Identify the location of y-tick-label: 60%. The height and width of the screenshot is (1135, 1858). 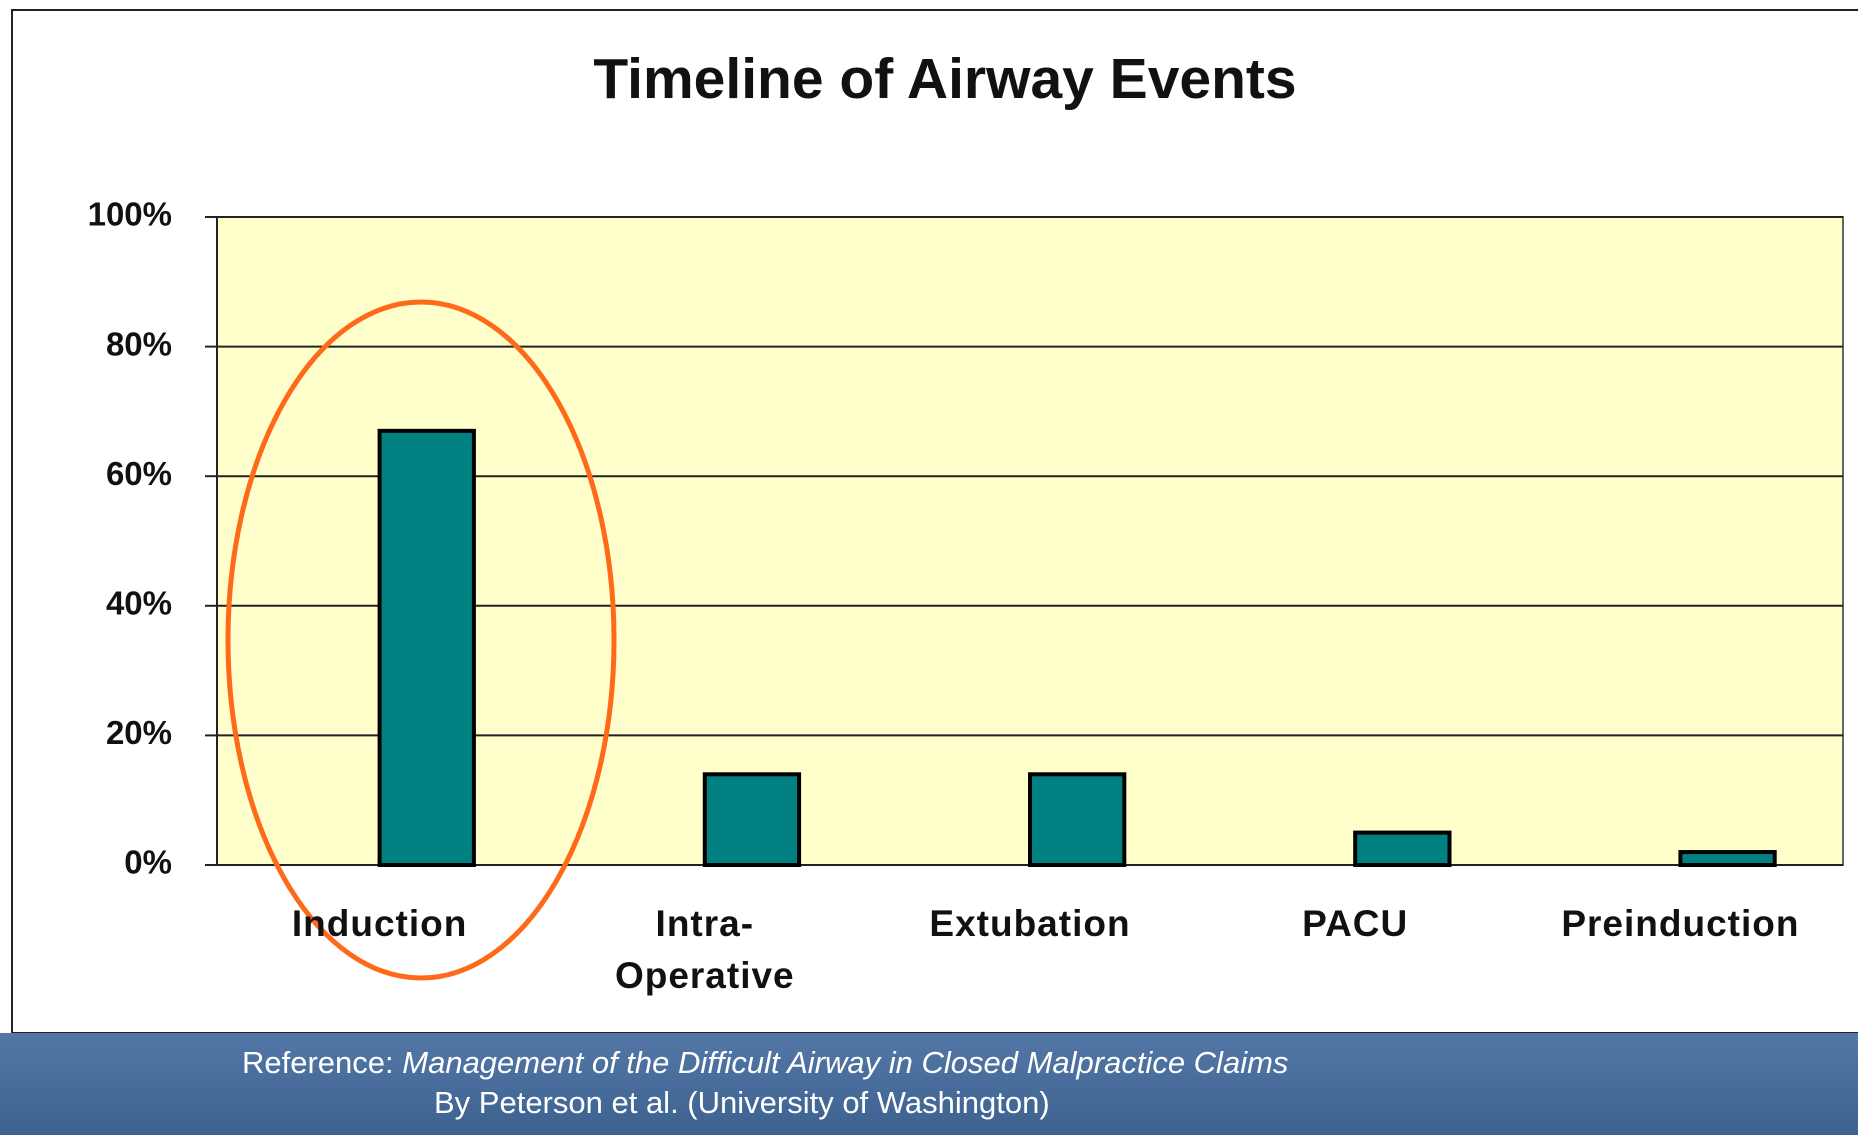
(139, 473).